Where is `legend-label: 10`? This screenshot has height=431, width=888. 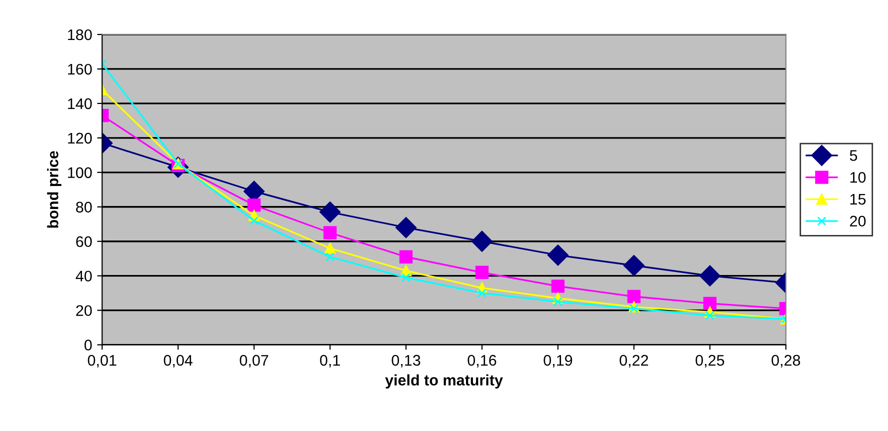 legend-label: 10 is located at coordinates (858, 177).